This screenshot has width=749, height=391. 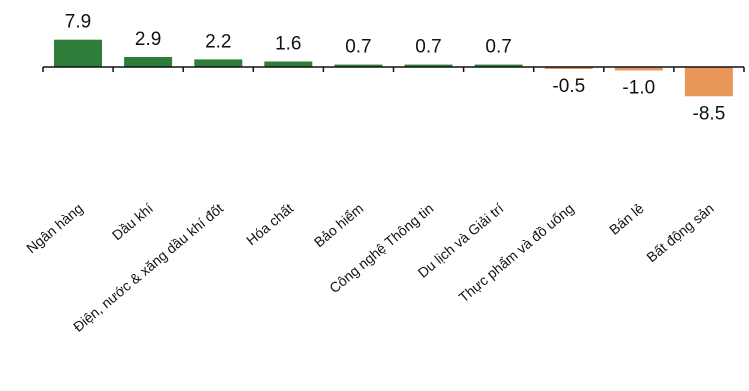 I want to click on axis-group, so click(x=393, y=69).